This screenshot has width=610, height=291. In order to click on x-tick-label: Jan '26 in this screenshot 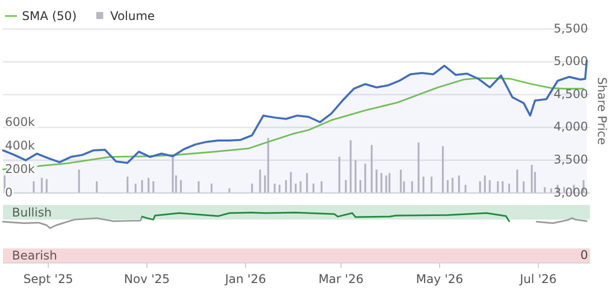, I will do `click(245, 279)`.